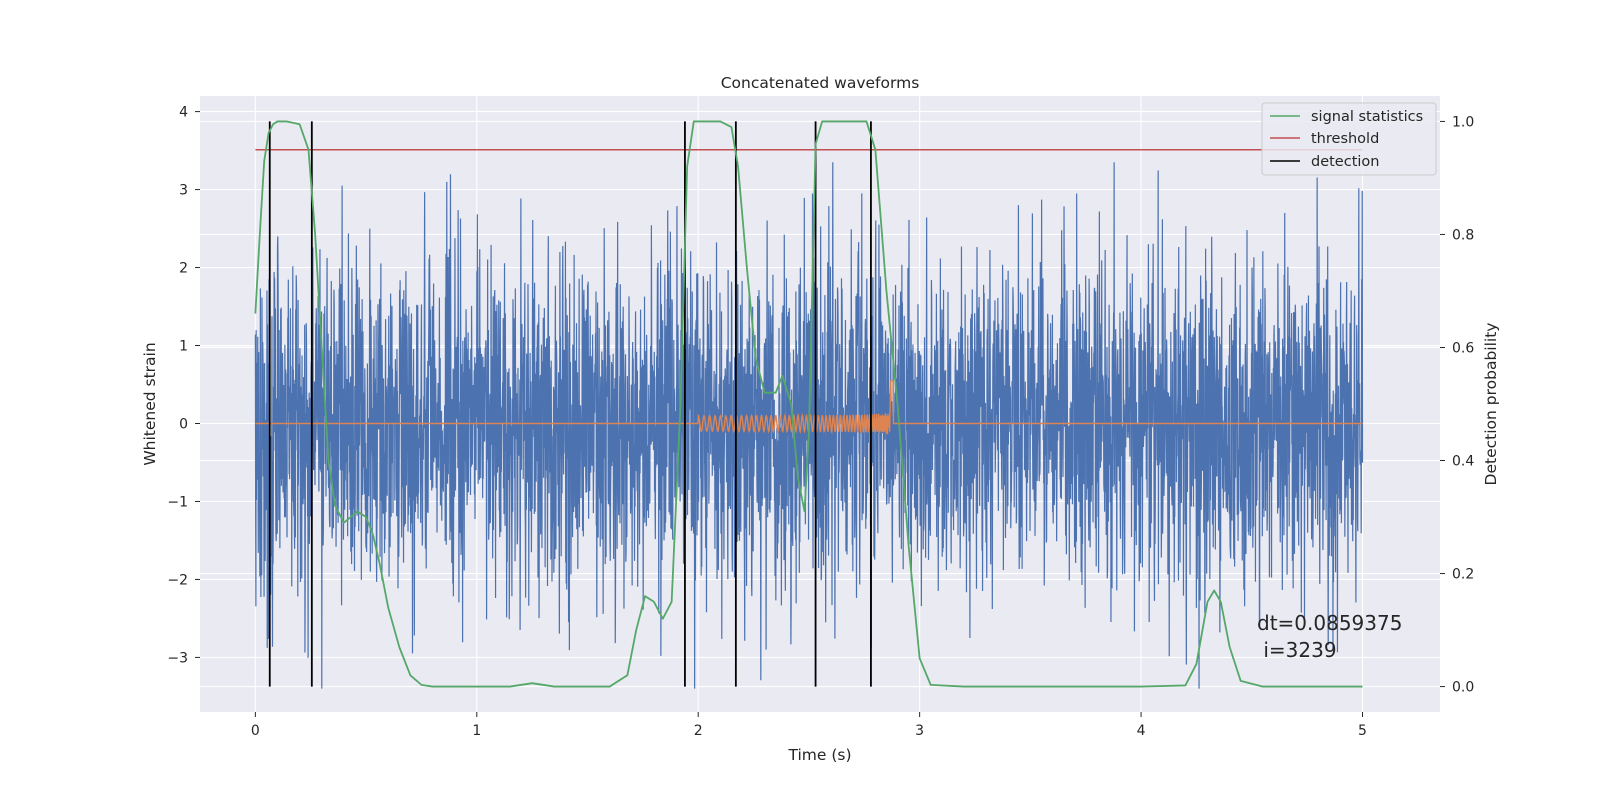 This screenshot has width=1600, height=800. I want to click on y-left-tick-label: 3, so click(183, 191).